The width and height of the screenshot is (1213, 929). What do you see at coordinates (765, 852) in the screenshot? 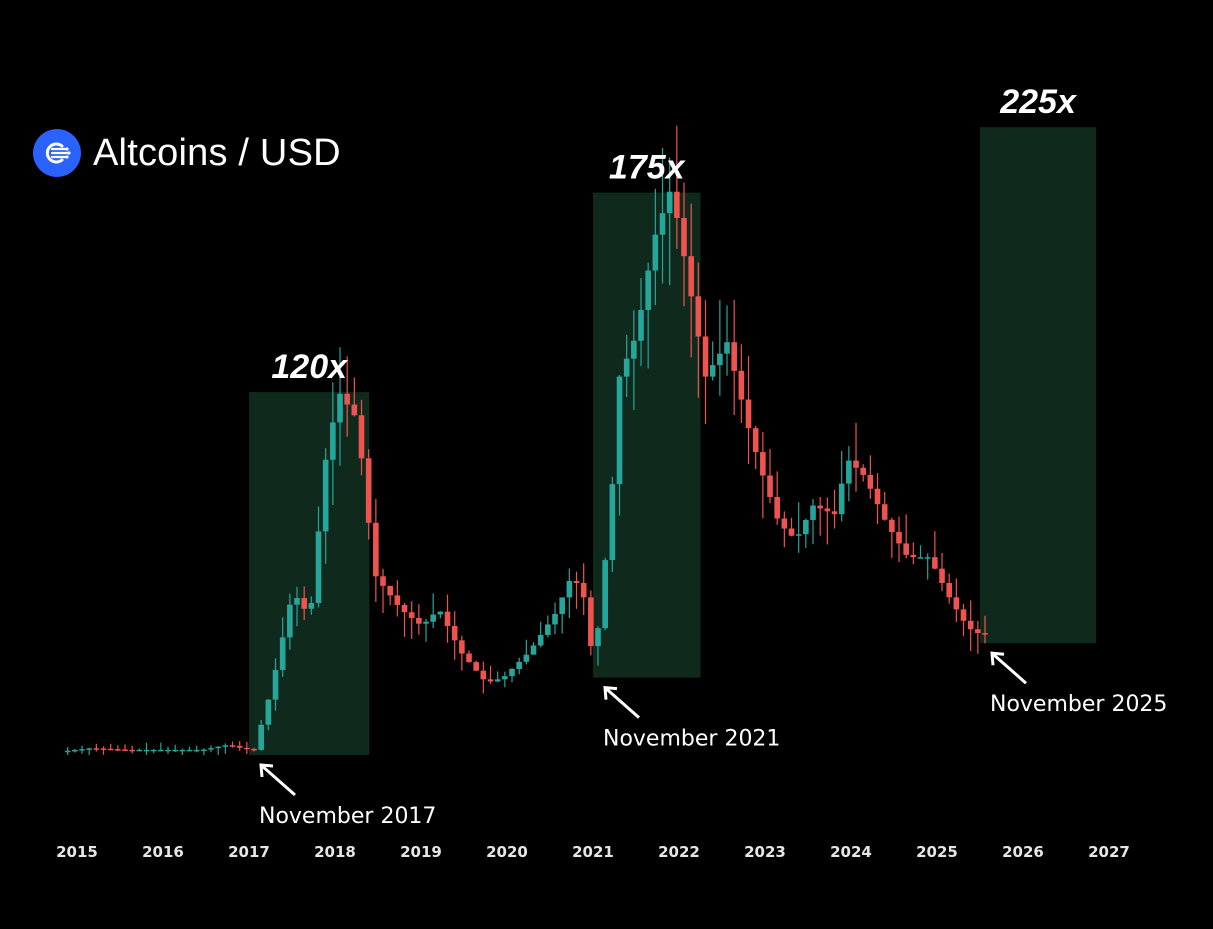
I see `x-tick-label: 2023` at bounding box center [765, 852].